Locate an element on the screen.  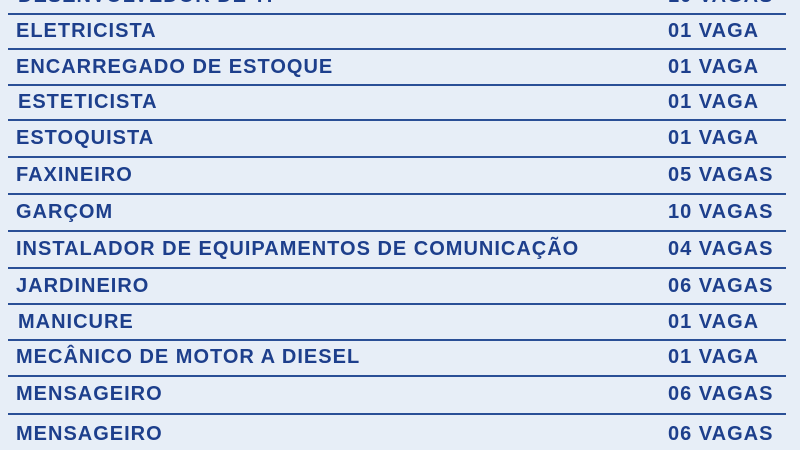
vacancies: 04 VAGAS is located at coordinates (721, 249).